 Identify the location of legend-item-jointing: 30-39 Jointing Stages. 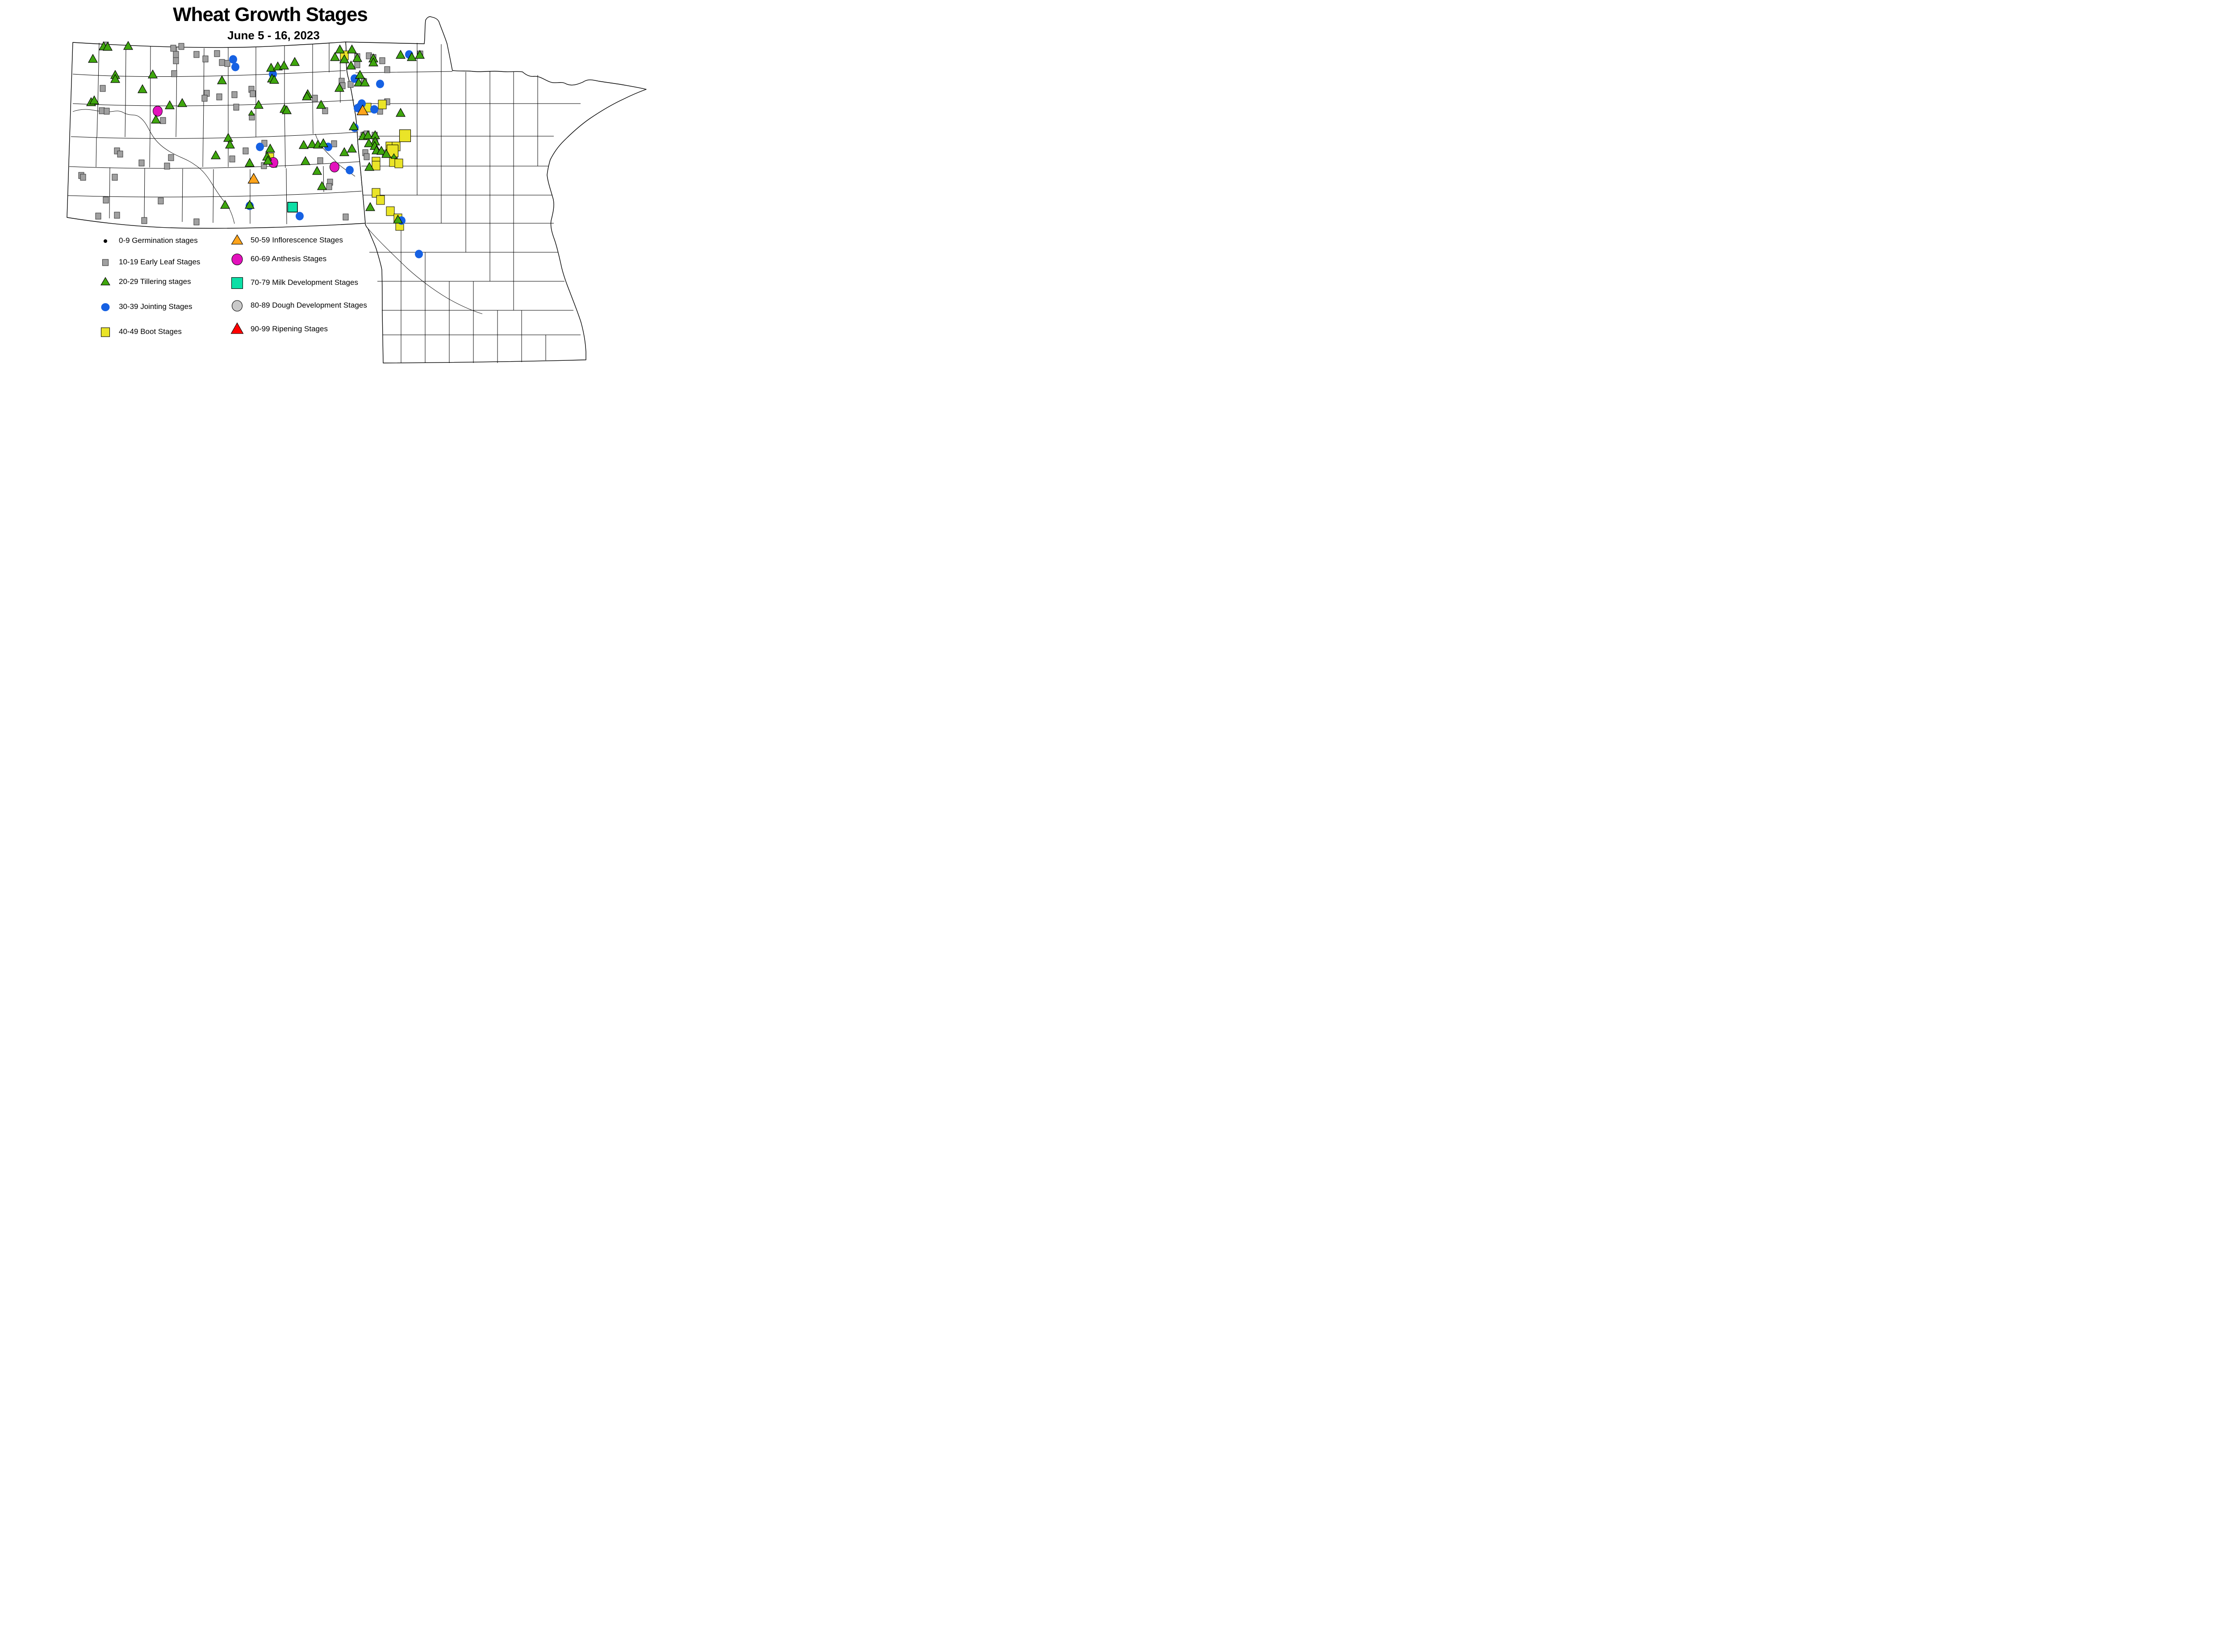
(144, 307).